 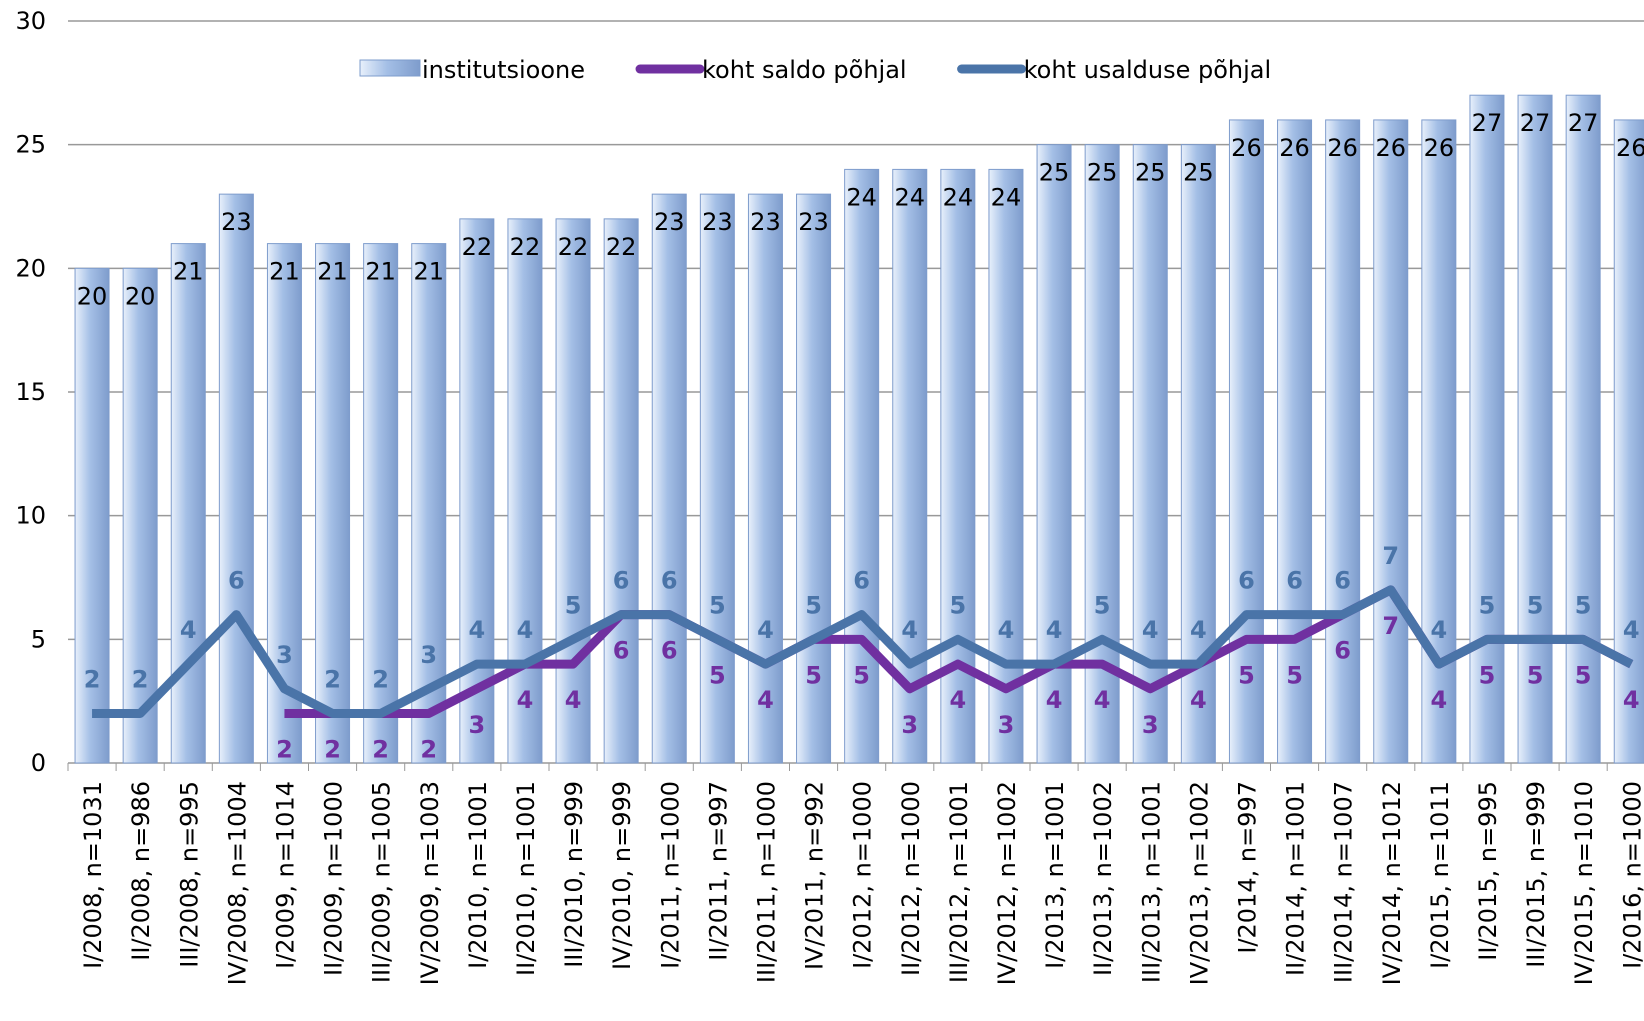 What do you see at coordinates (503, 70) in the screenshot?
I see `legend-label: institutsioone` at bounding box center [503, 70].